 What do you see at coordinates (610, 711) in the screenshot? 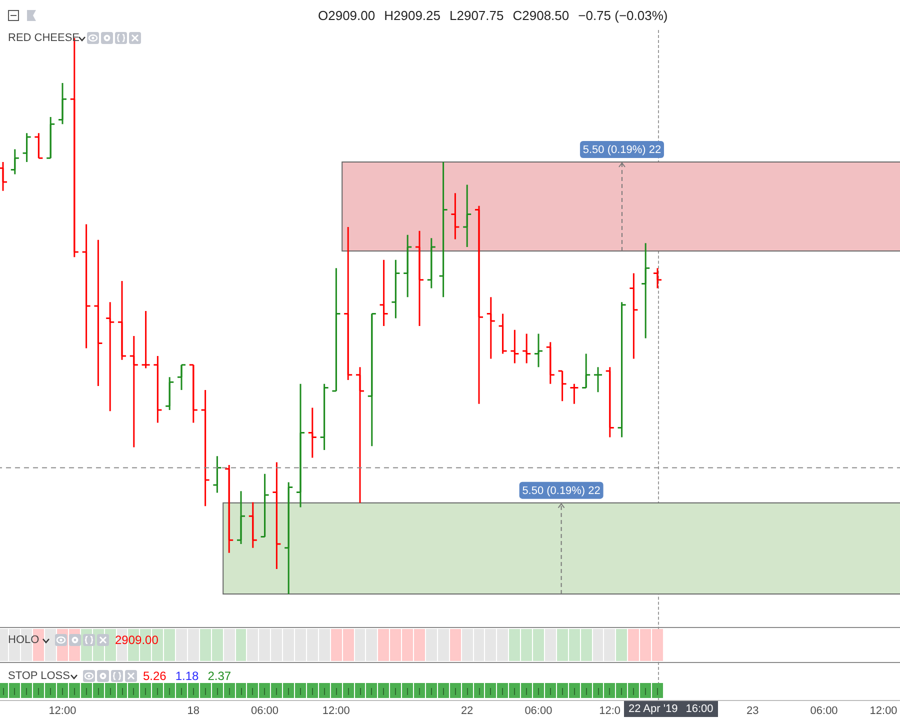
I see `x-tick-label: 12:0` at bounding box center [610, 711].